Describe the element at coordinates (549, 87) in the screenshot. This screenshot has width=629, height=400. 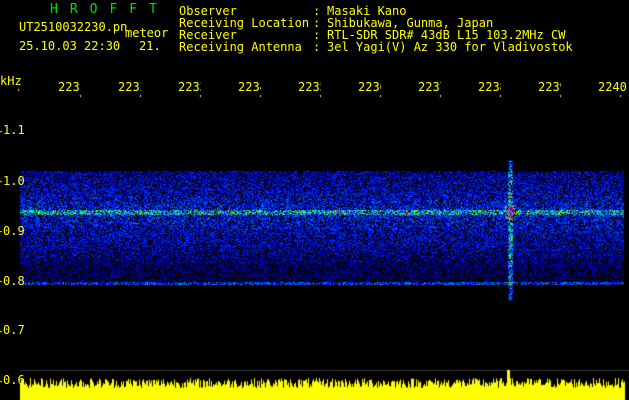
I see `x-tick-label: 2239` at that location.